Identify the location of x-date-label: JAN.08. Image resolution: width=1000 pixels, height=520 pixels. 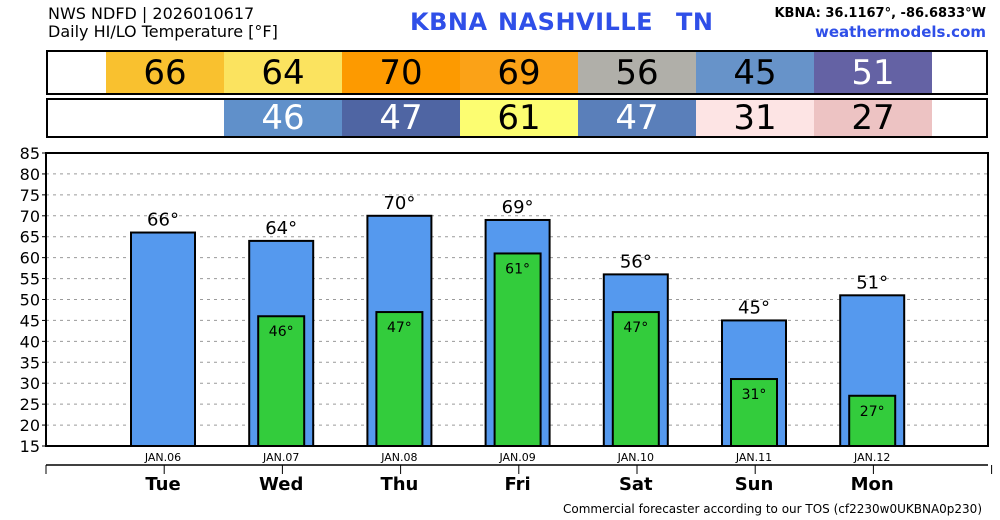
(398, 457).